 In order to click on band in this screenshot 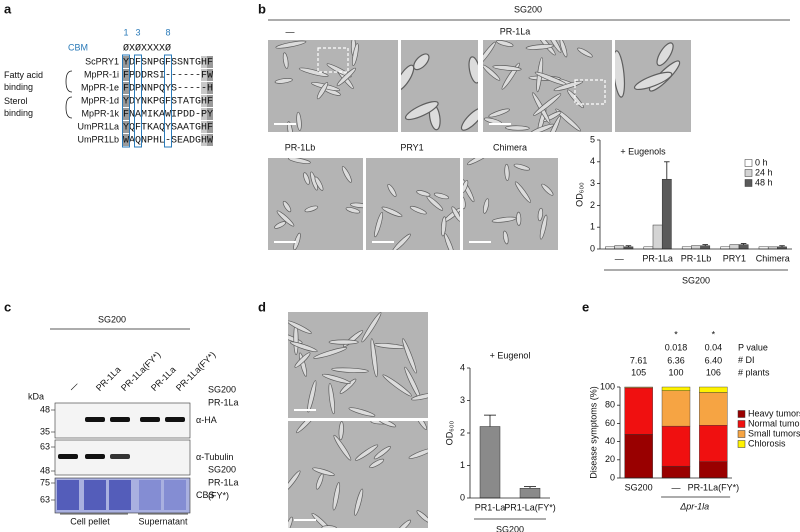, I will do `click(175, 419)`.